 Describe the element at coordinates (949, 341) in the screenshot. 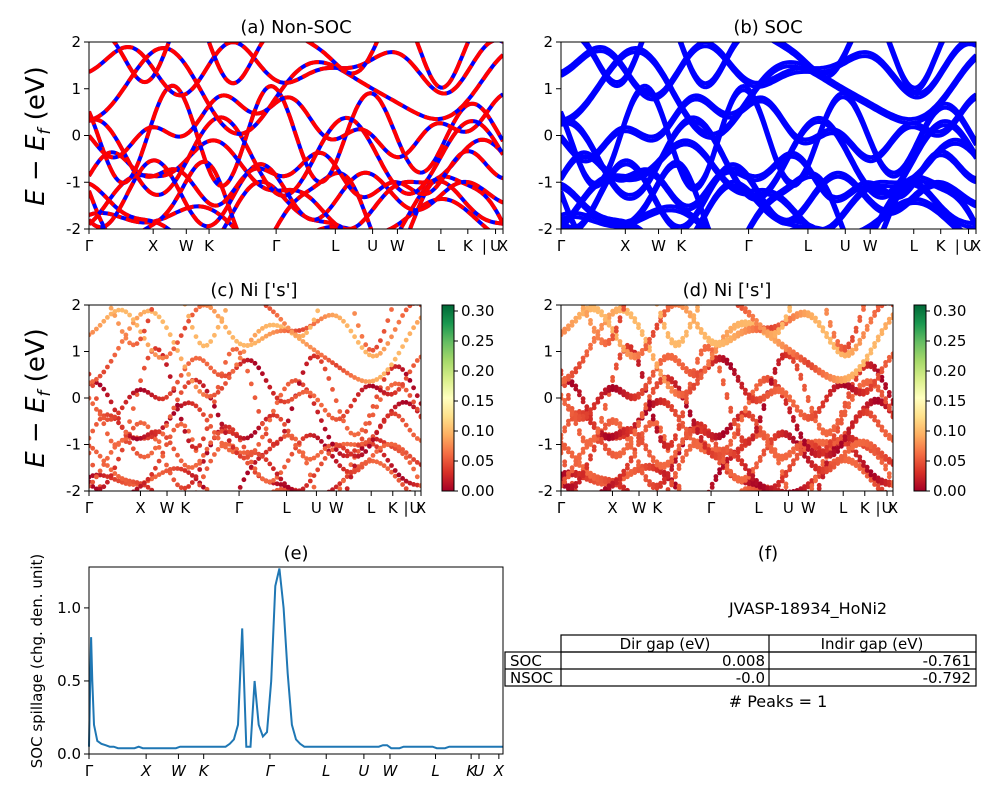

I see `colorbar-tick-label: 0.25` at that location.